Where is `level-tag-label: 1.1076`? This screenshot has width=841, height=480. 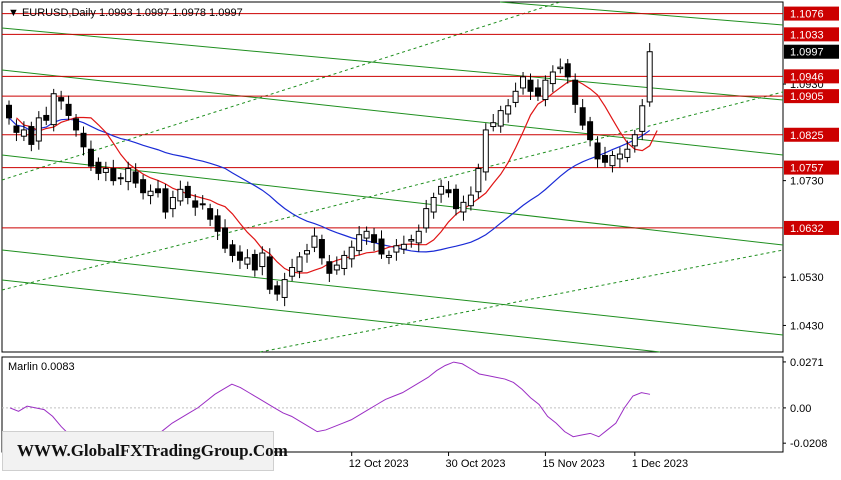 level-tag-label: 1.1076 is located at coordinates (807, 15).